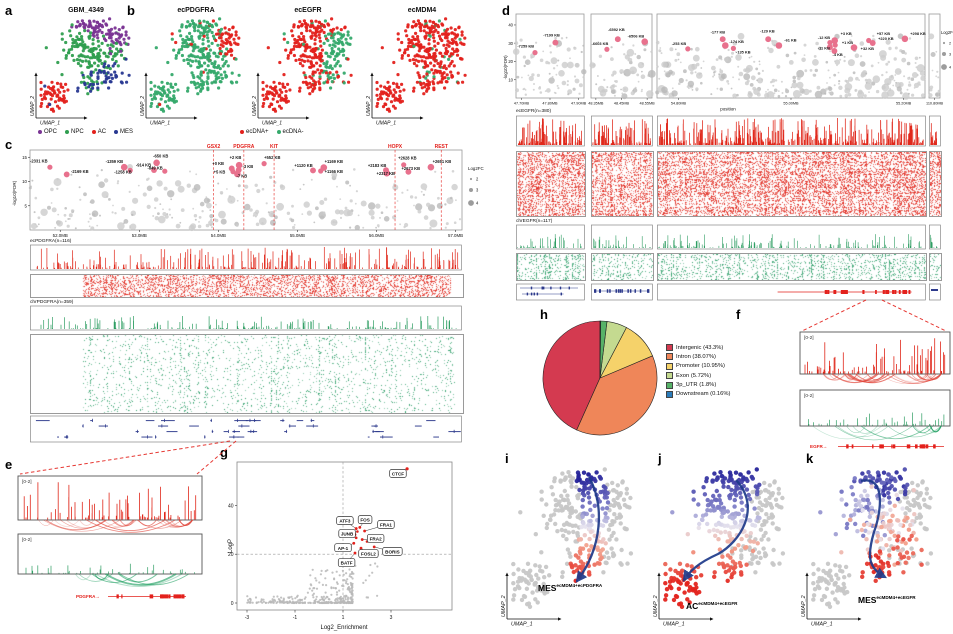 The image size is (953, 634). Describe the element at coordinates (886, 38) in the screenshot. I see `point-label: +220 KB` at that location.